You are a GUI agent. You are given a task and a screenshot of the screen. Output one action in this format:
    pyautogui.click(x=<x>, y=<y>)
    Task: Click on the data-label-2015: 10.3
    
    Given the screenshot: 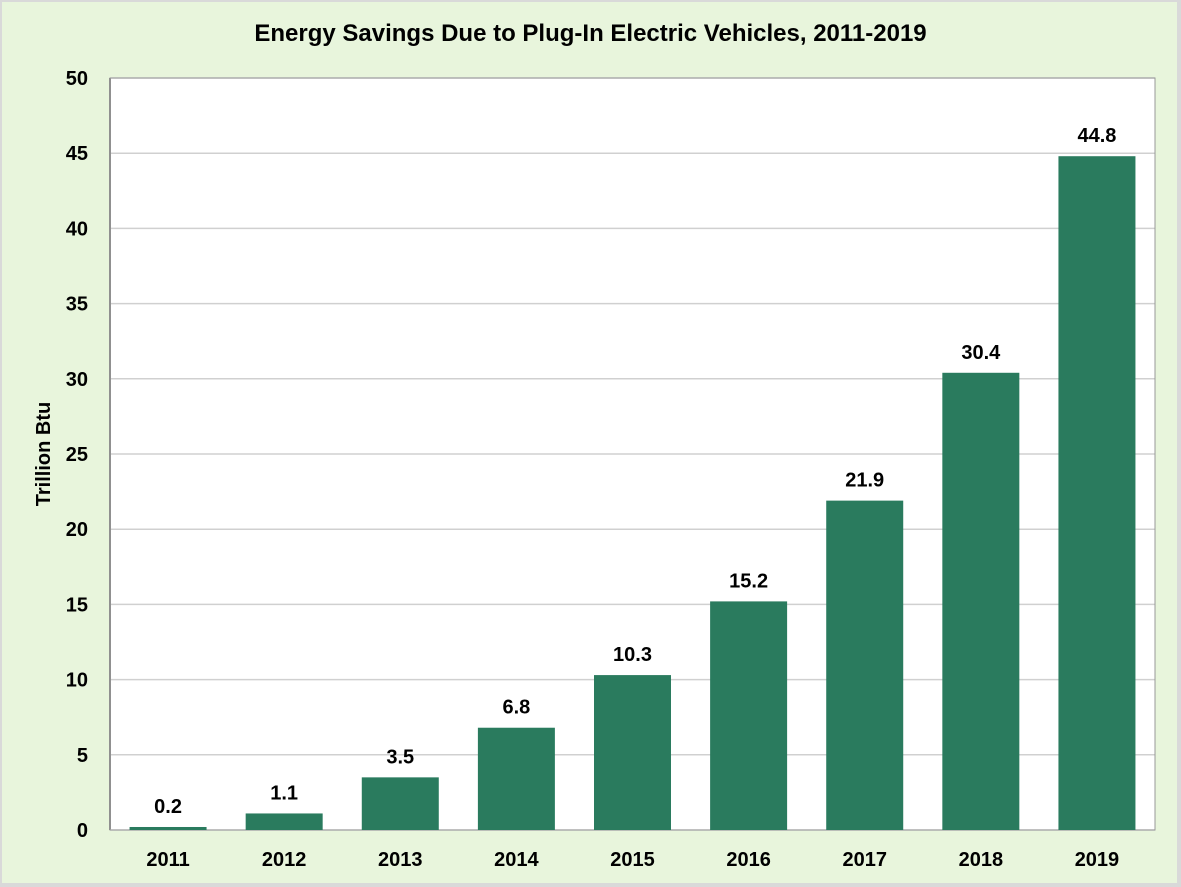 What is the action you would take?
    pyautogui.click(x=632, y=655)
    